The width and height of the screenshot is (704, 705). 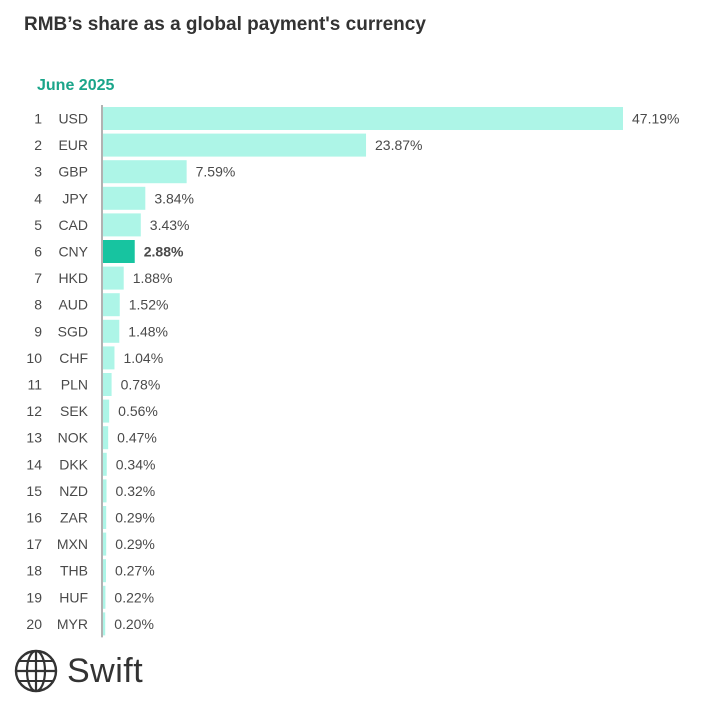 What do you see at coordinates (143, 358) in the screenshot?
I see `value-label: 1.04%` at bounding box center [143, 358].